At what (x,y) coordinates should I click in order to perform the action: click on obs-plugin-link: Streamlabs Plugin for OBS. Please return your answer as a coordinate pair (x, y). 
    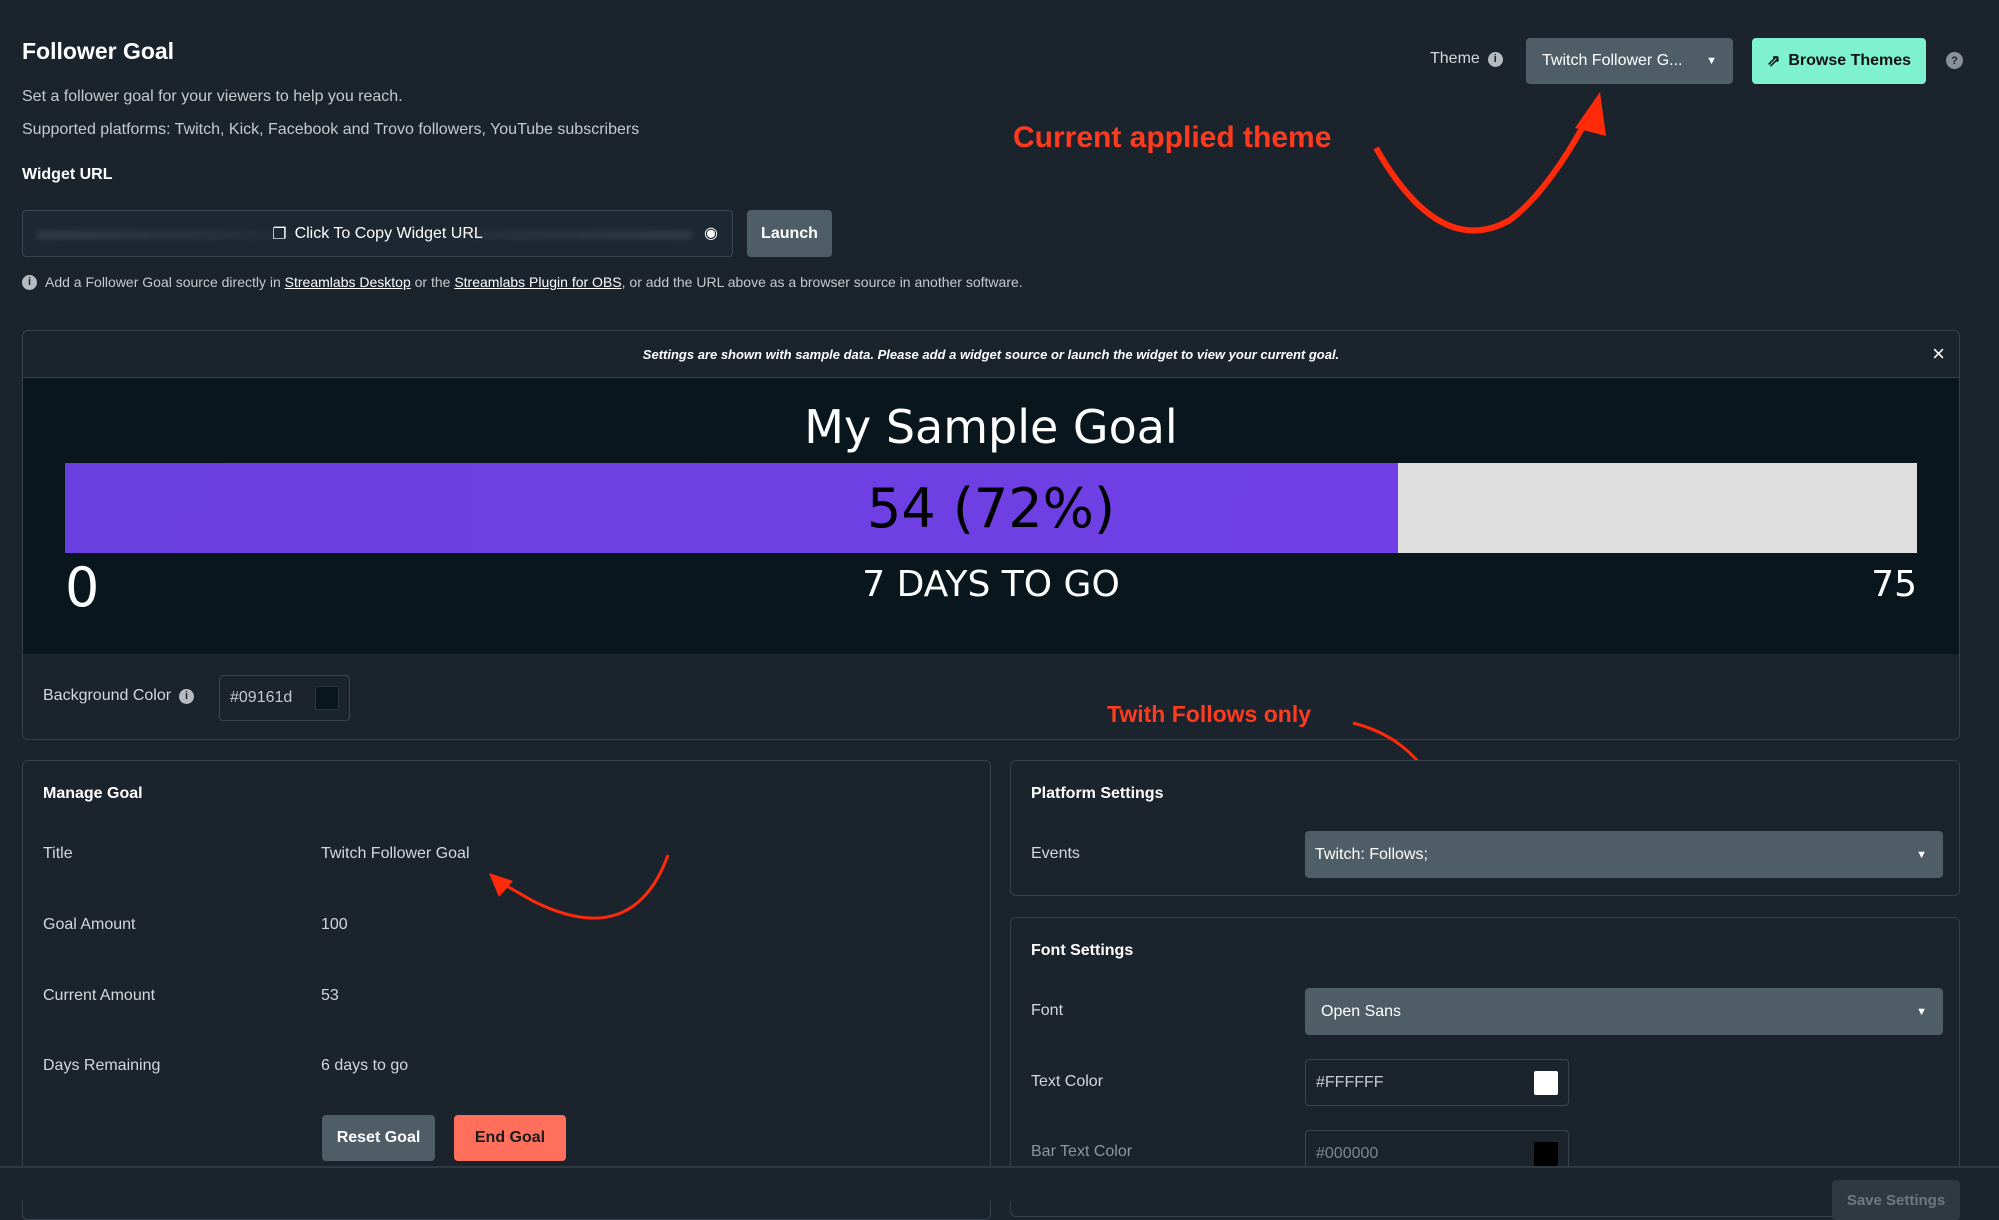
    Looking at the image, I should click on (538, 282).